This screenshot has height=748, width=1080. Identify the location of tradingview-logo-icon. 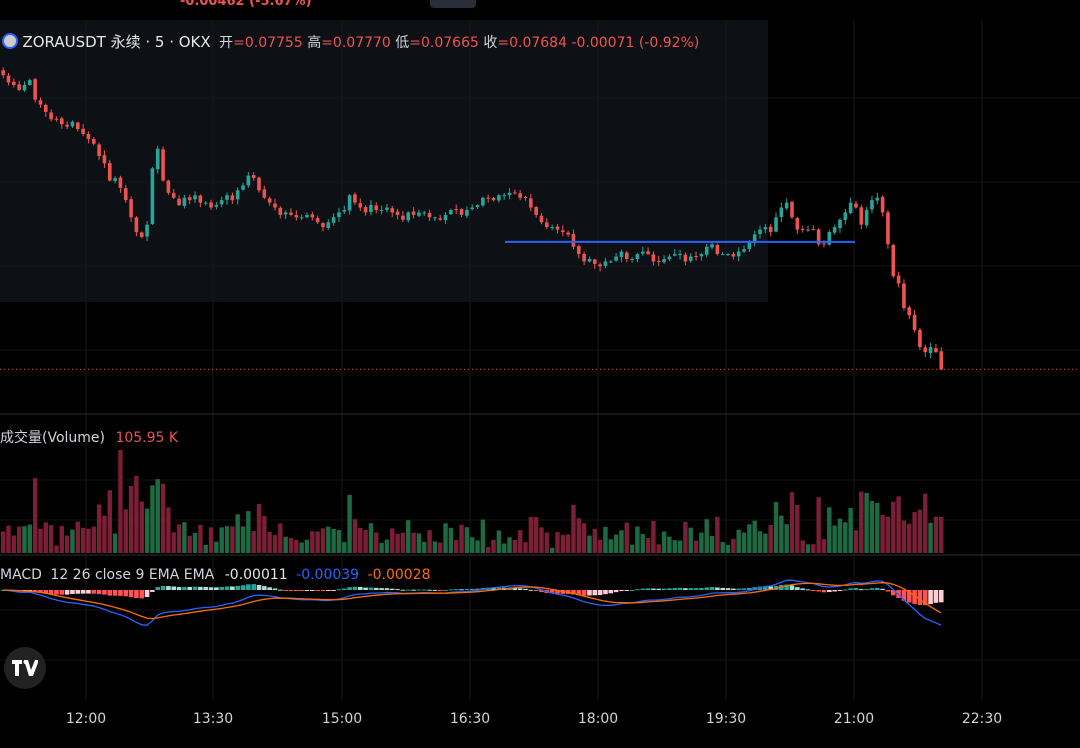
(25, 668).